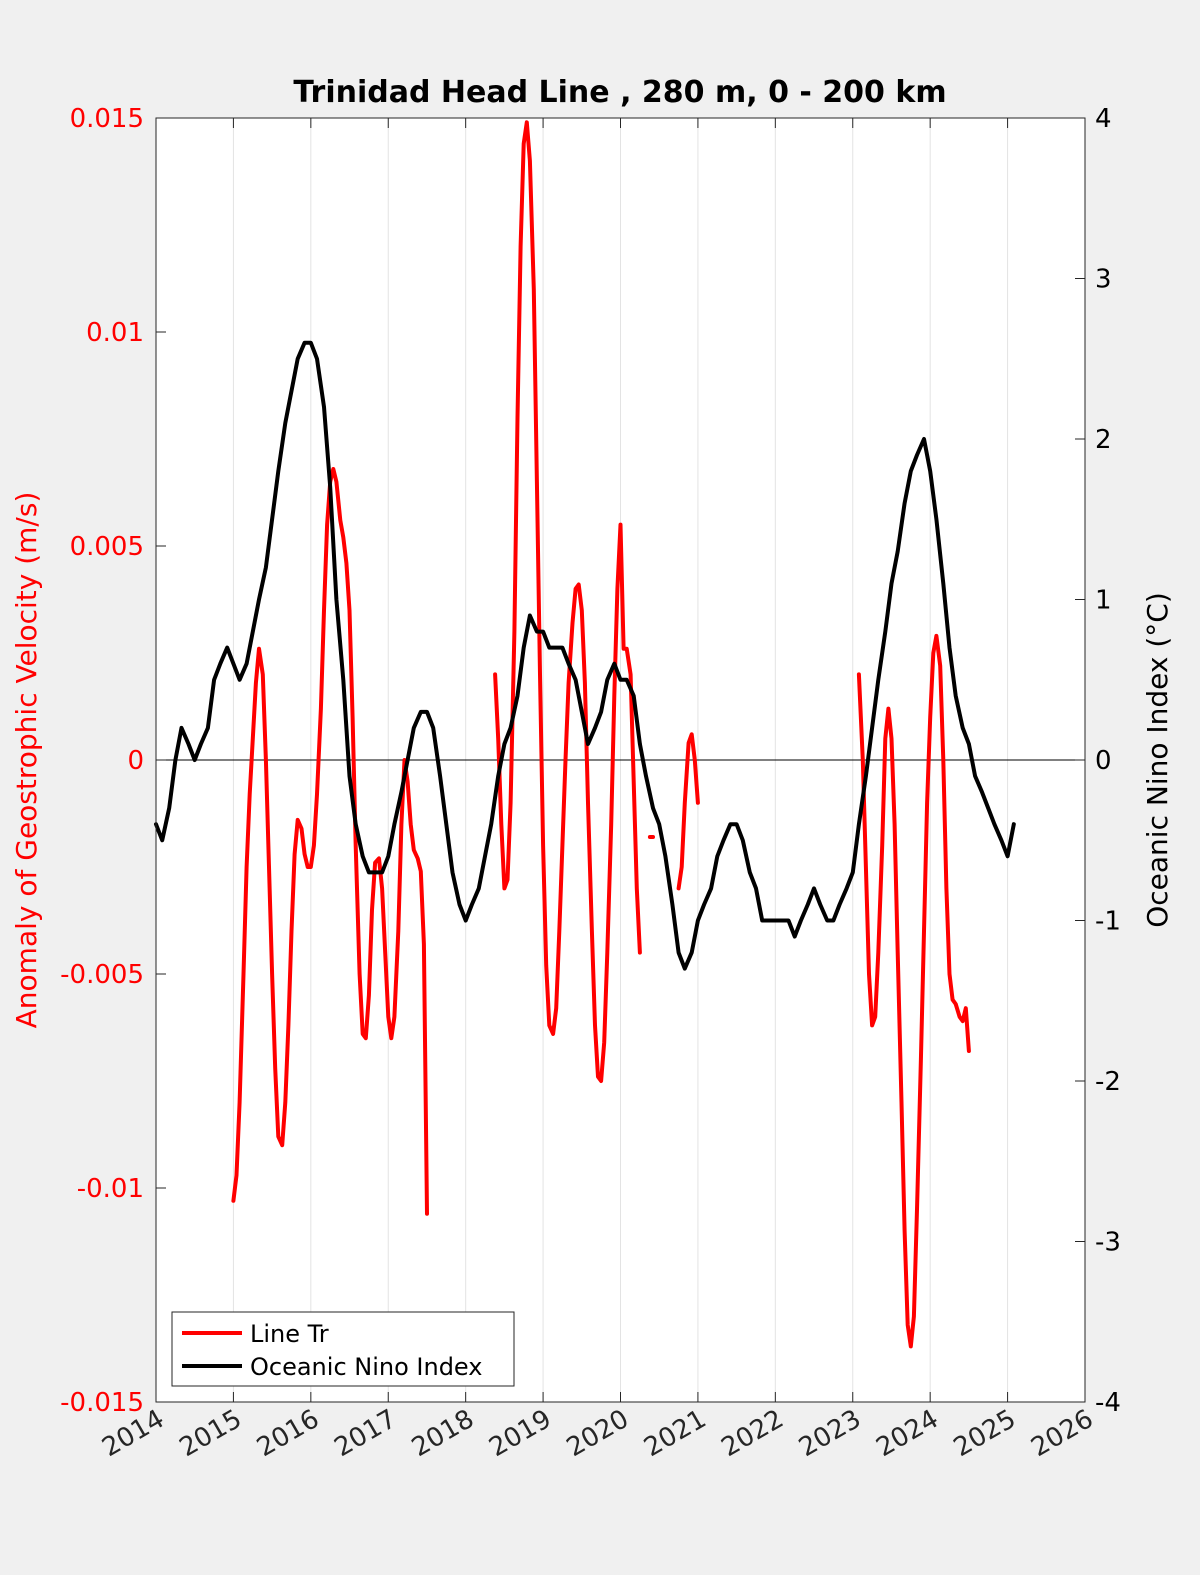  Describe the element at coordinates (1157, 760) in the screenshot. I see `y-right-axis-label: Oceanic Nino Index (°C)` at that location.